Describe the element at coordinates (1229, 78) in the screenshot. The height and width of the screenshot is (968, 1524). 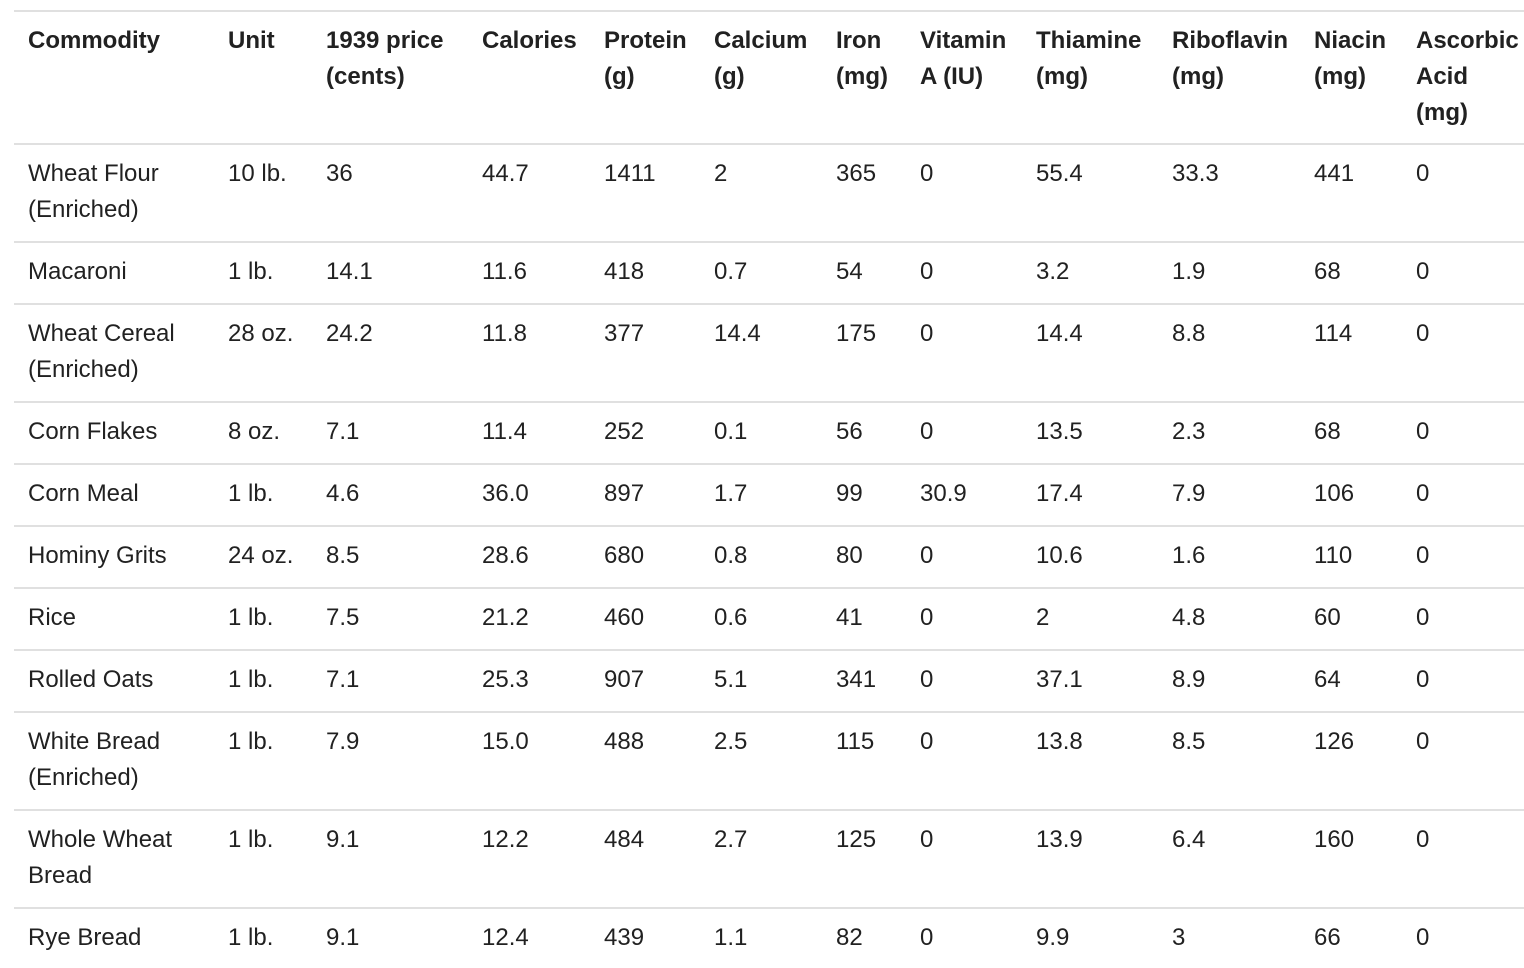
I see `column-header-riboflavin: Riboflavin (mg)` at that location.